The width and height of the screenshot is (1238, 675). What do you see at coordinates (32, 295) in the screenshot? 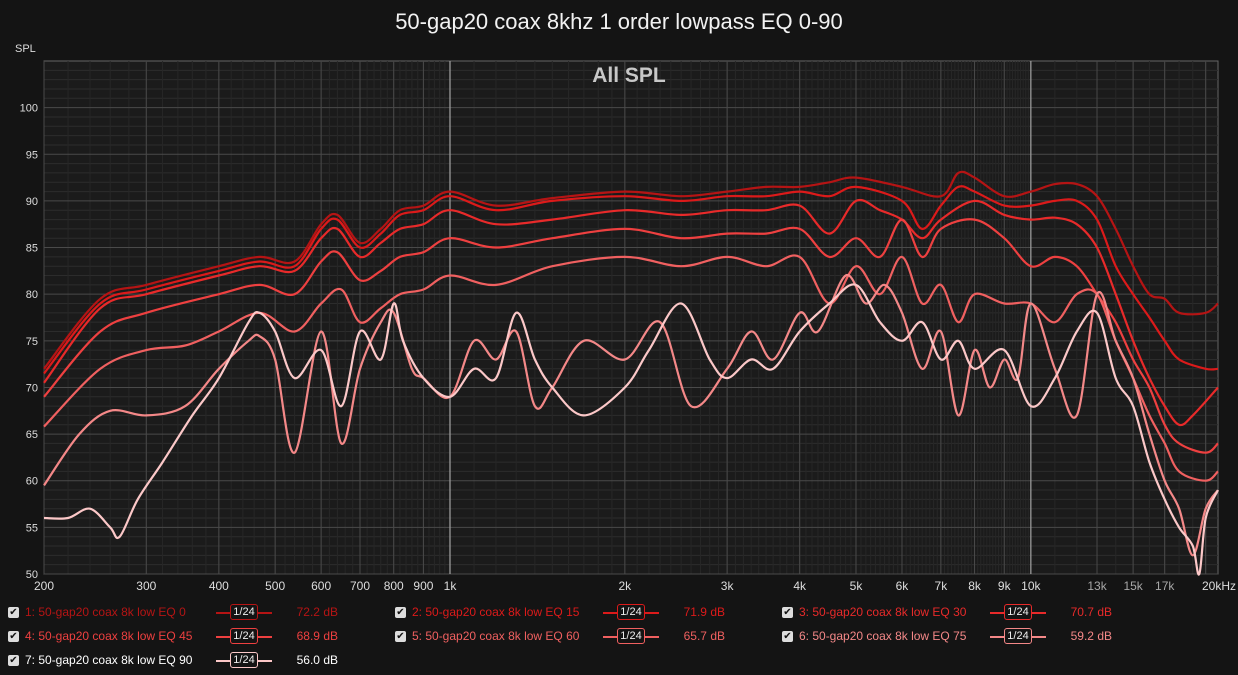
I see `y-tick-label: 80` at bounding box center [32, 295].